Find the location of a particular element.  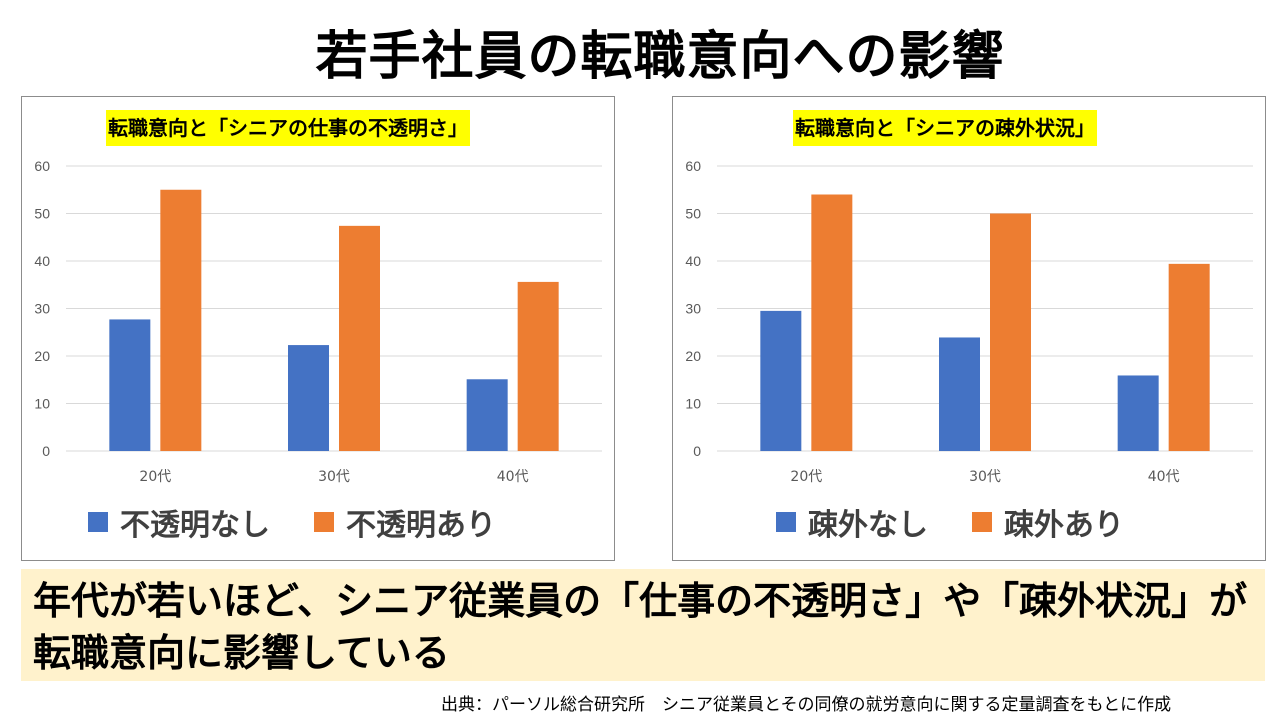

chart-title: 転職意向と「シニアの仕事の不透明さ」 is located at coordinates (288, 128).